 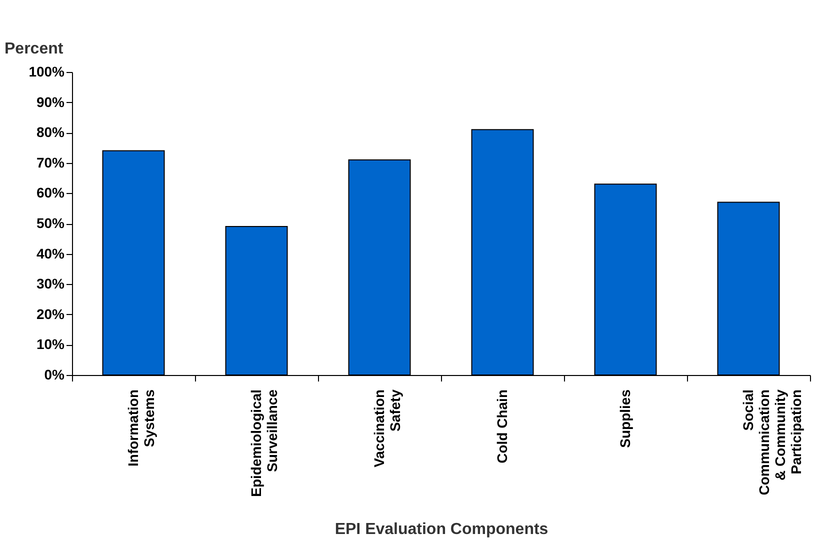 What do you see at coordinates (47, 72) in the screenshot?
I see `y-tick-label: 100%` at bounding box center [47, 72].